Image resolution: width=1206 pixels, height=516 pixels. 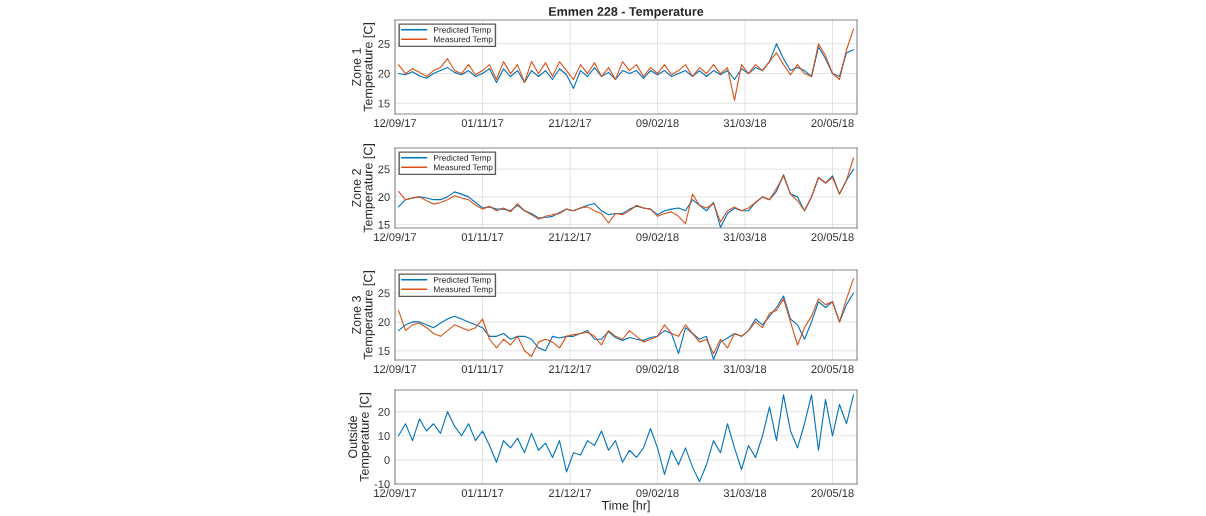 What do you see at coordinates (626, 13) in the screenshot?
I see `chart-title: Emmen 228 - Temperature` at bounding box center [626, 13].